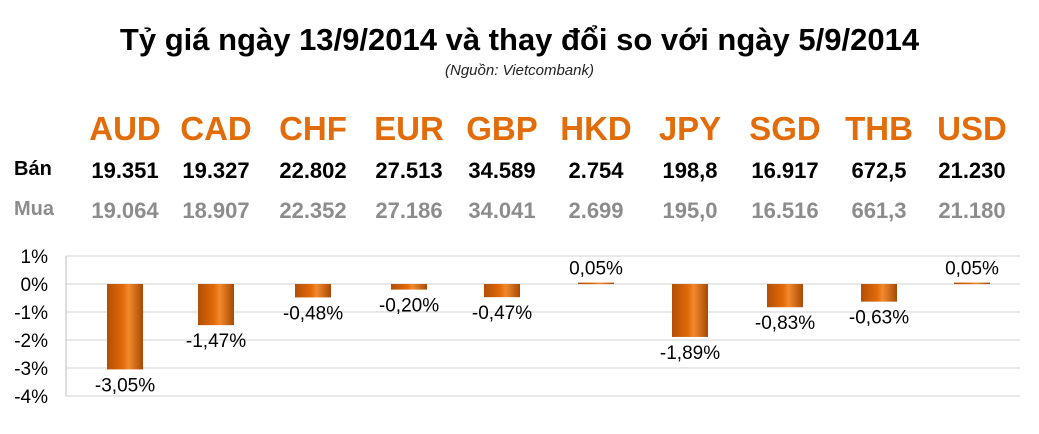 This screenshot has height=434, width=1039. Describe the element at coordinates (972, 269) in the screenshot. I see `data-label-usd: 0,05%` at that location.